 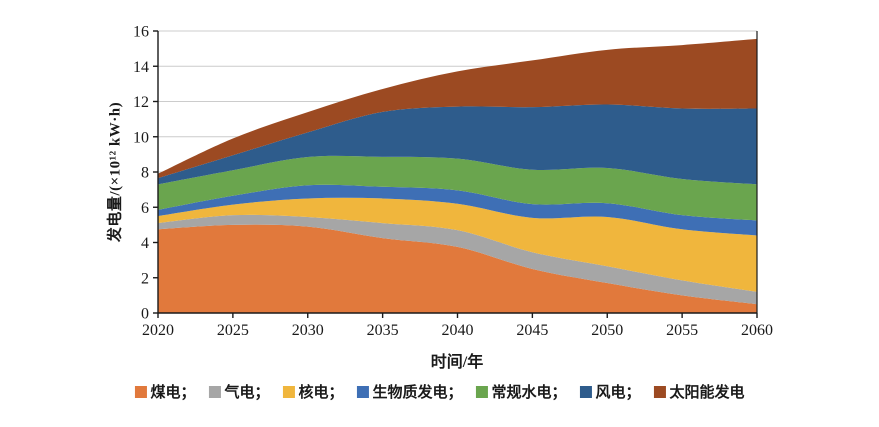 I want to click on y-tick-label: 14, so click(x=141, y=67).